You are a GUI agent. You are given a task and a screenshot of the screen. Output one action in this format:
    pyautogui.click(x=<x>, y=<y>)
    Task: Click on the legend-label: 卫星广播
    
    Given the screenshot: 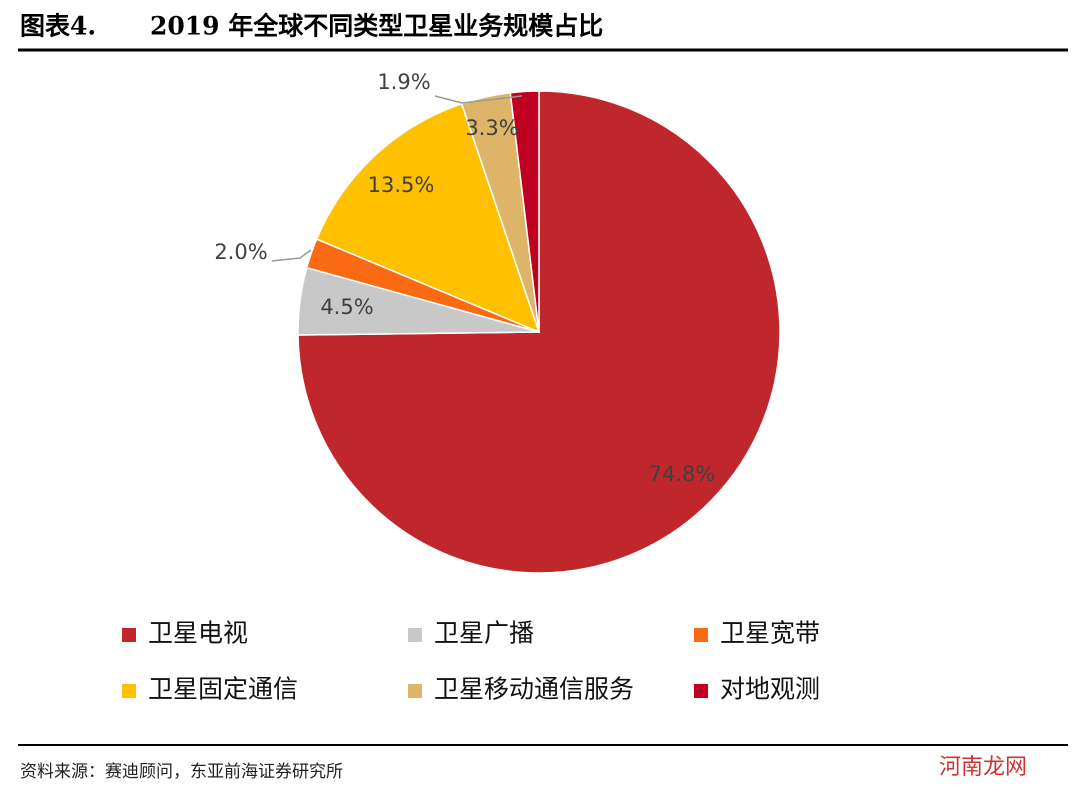 What is the action you would take?
    pyautogui.click(x=484, y=633)
    